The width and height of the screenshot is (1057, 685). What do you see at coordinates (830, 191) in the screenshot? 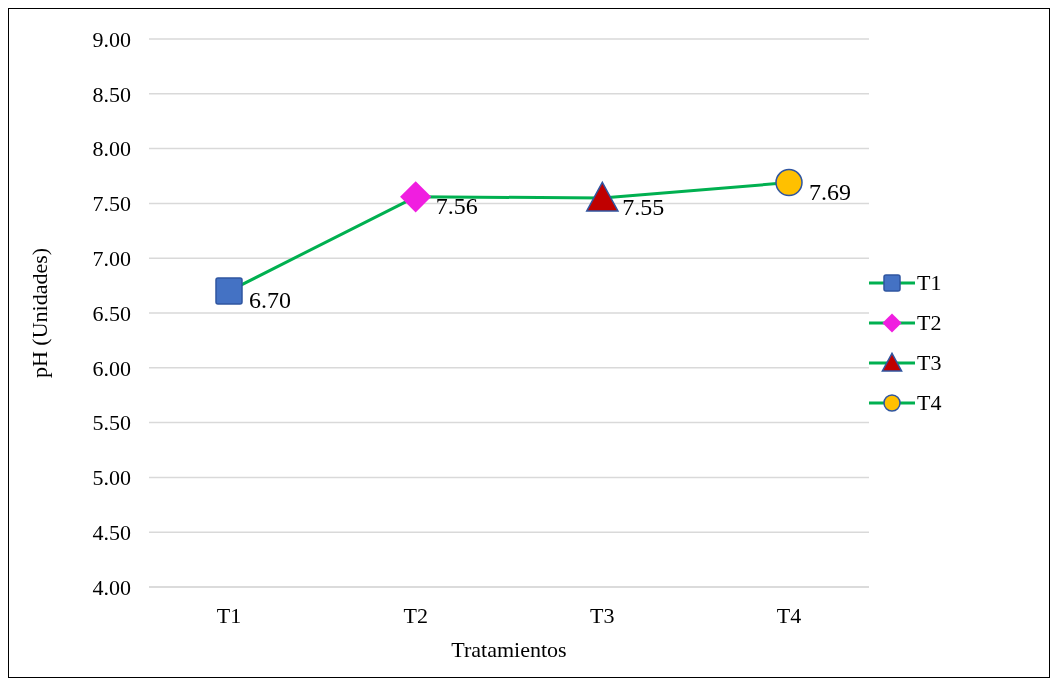
I see `data-label: 7.69` at bounding box center [830, 191].